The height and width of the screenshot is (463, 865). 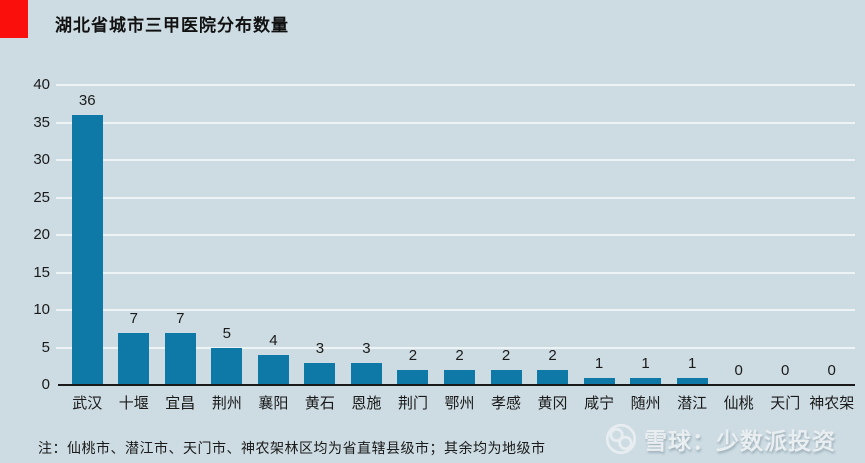 What do you see at coordinates (692, 403) in the screenshot?
I see `x-axis-category-label: 潜江` at bounding box center [692, 403].